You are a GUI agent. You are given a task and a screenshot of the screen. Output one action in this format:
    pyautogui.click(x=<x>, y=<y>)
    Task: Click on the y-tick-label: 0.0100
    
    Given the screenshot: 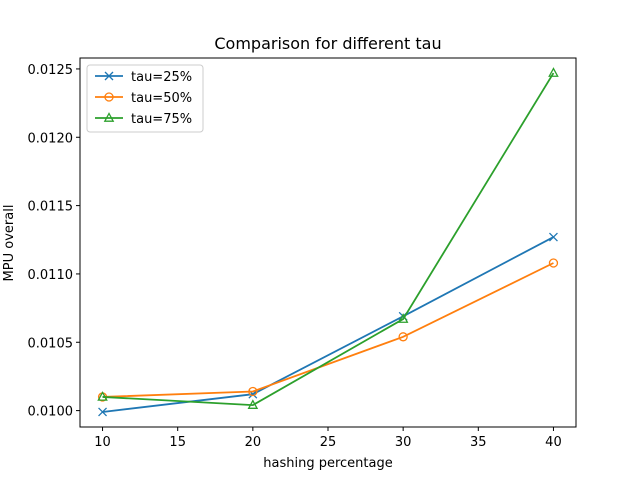 What is the action you would take?
    pyautogui.click(x=51, y=412)
    